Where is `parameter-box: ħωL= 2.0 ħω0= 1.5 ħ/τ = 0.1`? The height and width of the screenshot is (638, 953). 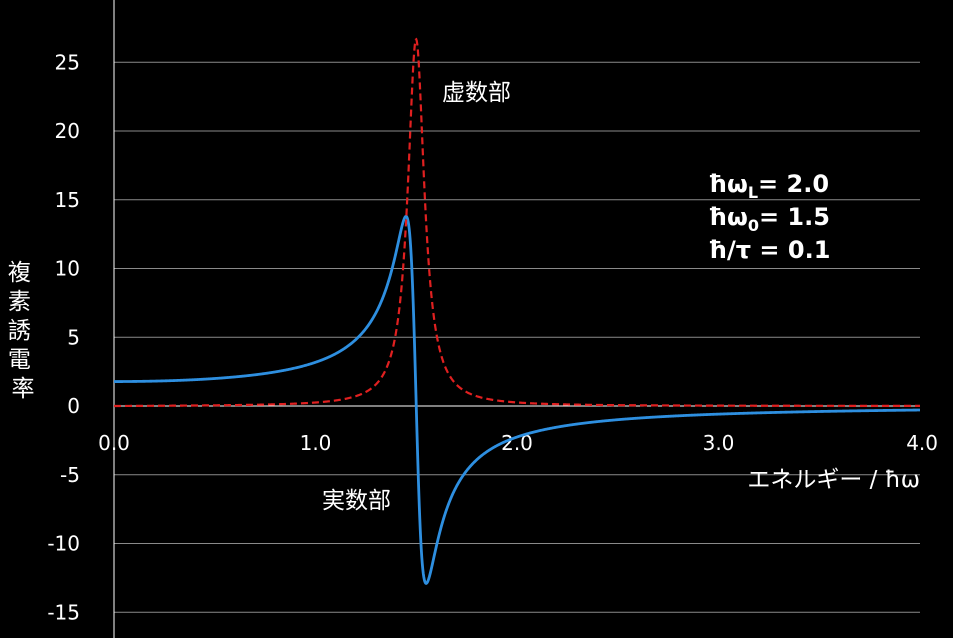
parameter-box: ħωL= 2.0 ħω0= 1.5 ħ/τ = 0.1 is located at coordinates (769, 217).